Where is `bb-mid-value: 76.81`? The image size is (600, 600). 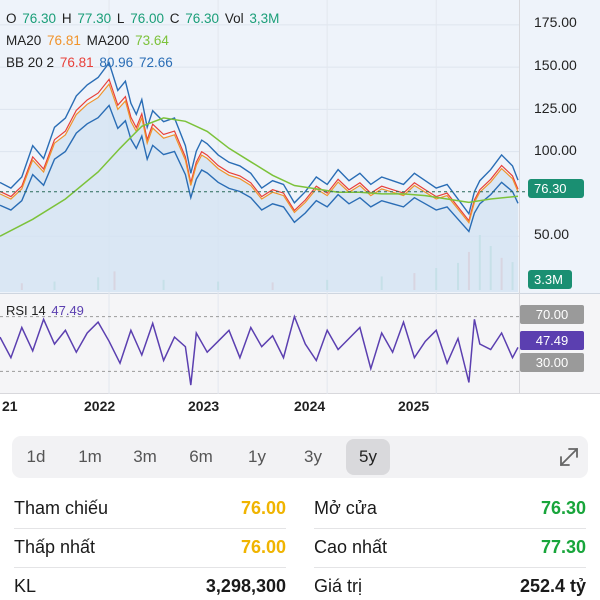
bb-mid-value: 76.81 is located at coordinates (76, 62).